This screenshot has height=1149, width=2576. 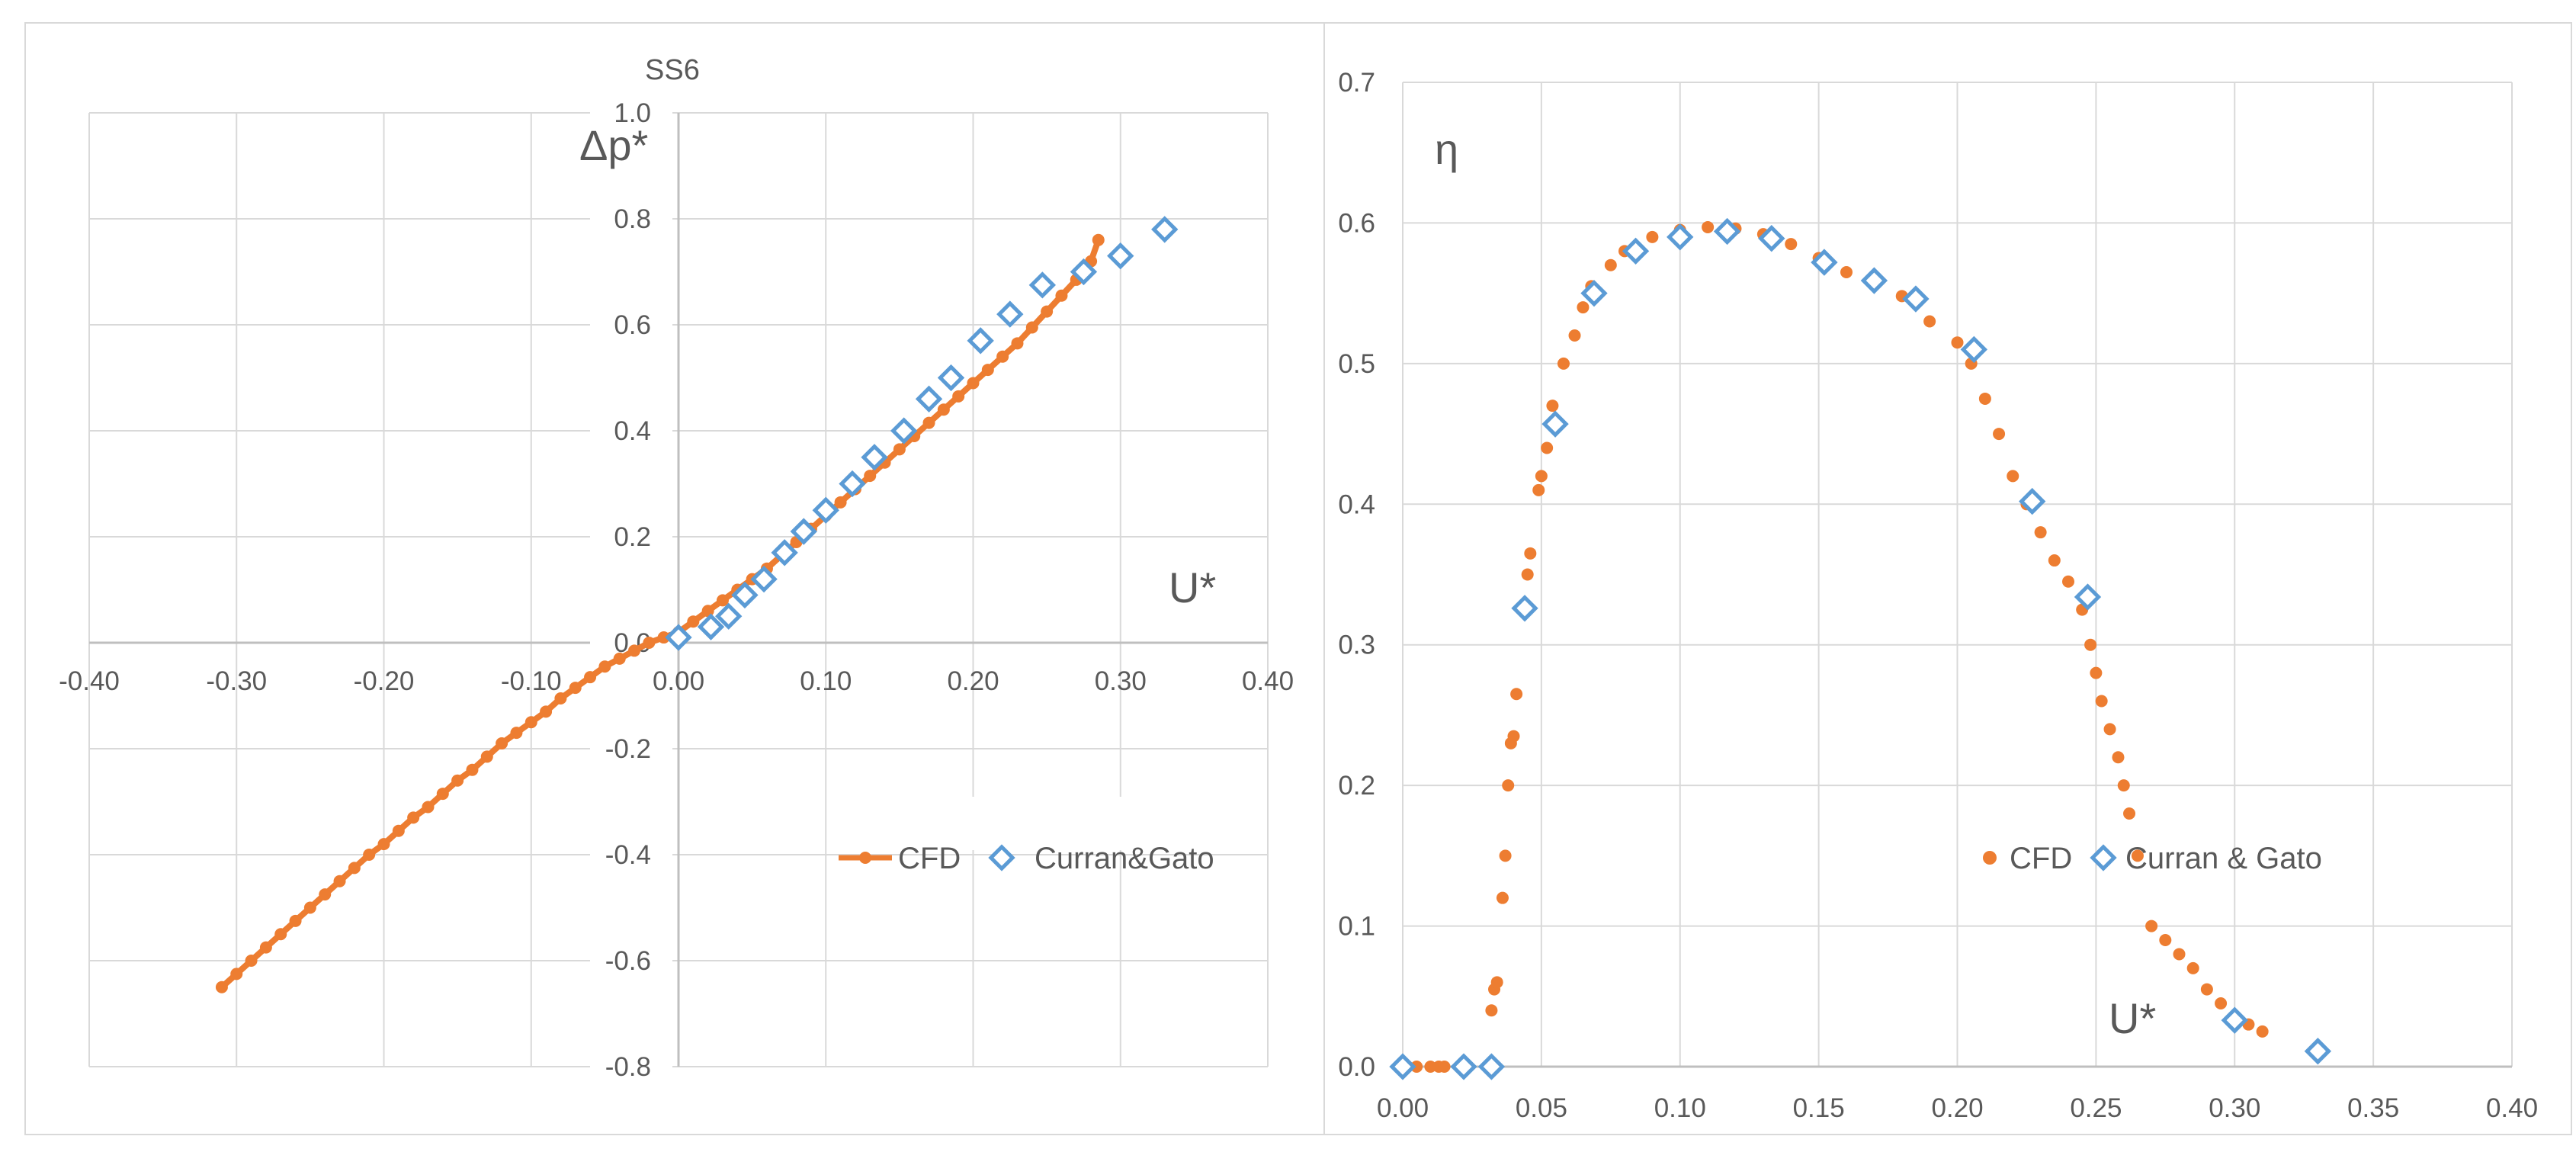 What do you see at coordinates (1990, 858) in the screenshot?
I see `right-legend-cfd-marker` at bounding box center [1990, 858].